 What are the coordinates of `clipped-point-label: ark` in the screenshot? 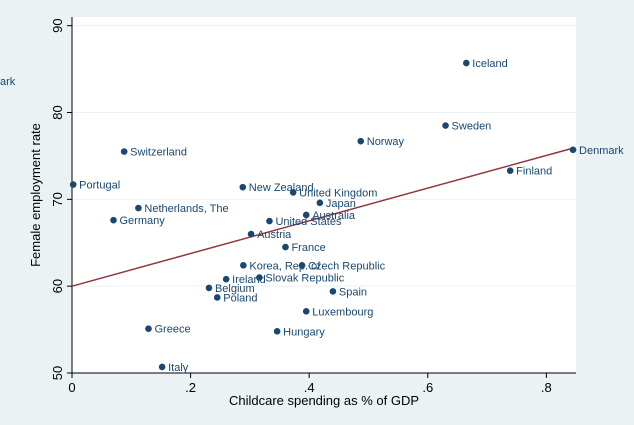 It's located at (8, 82).